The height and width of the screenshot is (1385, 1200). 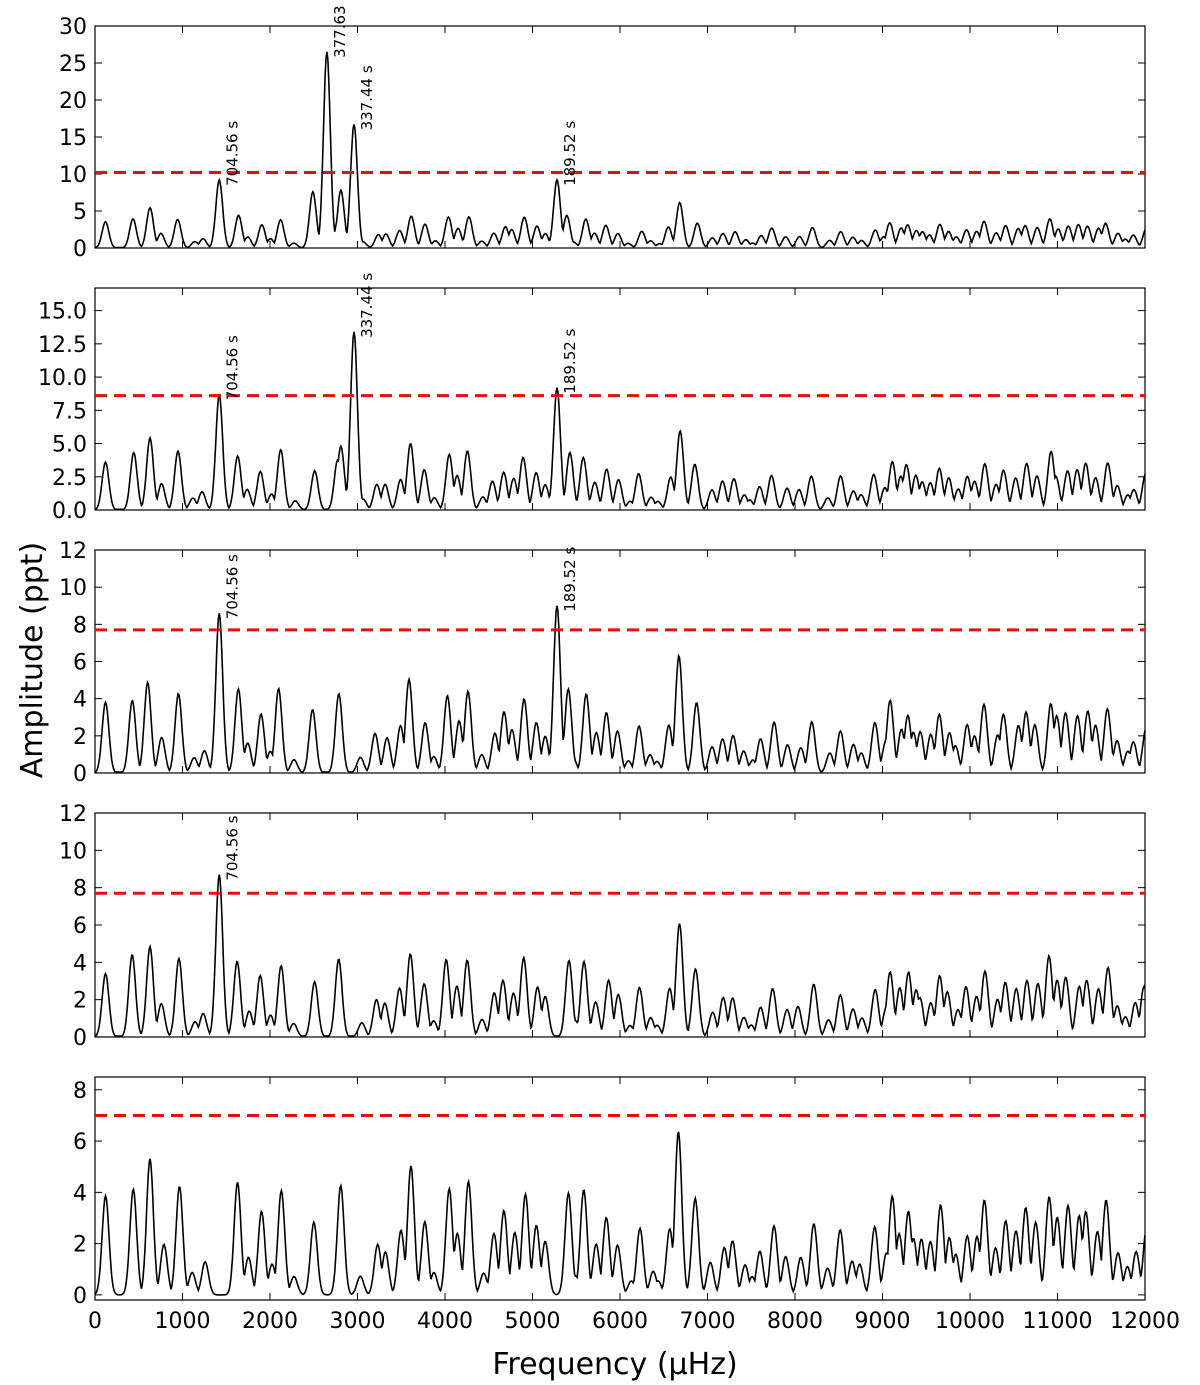 I want to click on x-tick-label: 6000, so click(x=620, y=1321).